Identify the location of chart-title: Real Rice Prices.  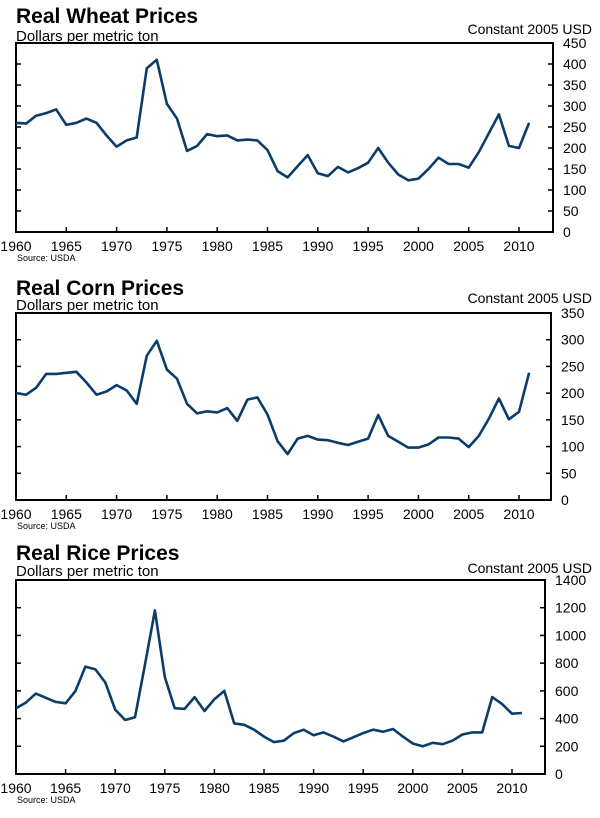
(98, 553).